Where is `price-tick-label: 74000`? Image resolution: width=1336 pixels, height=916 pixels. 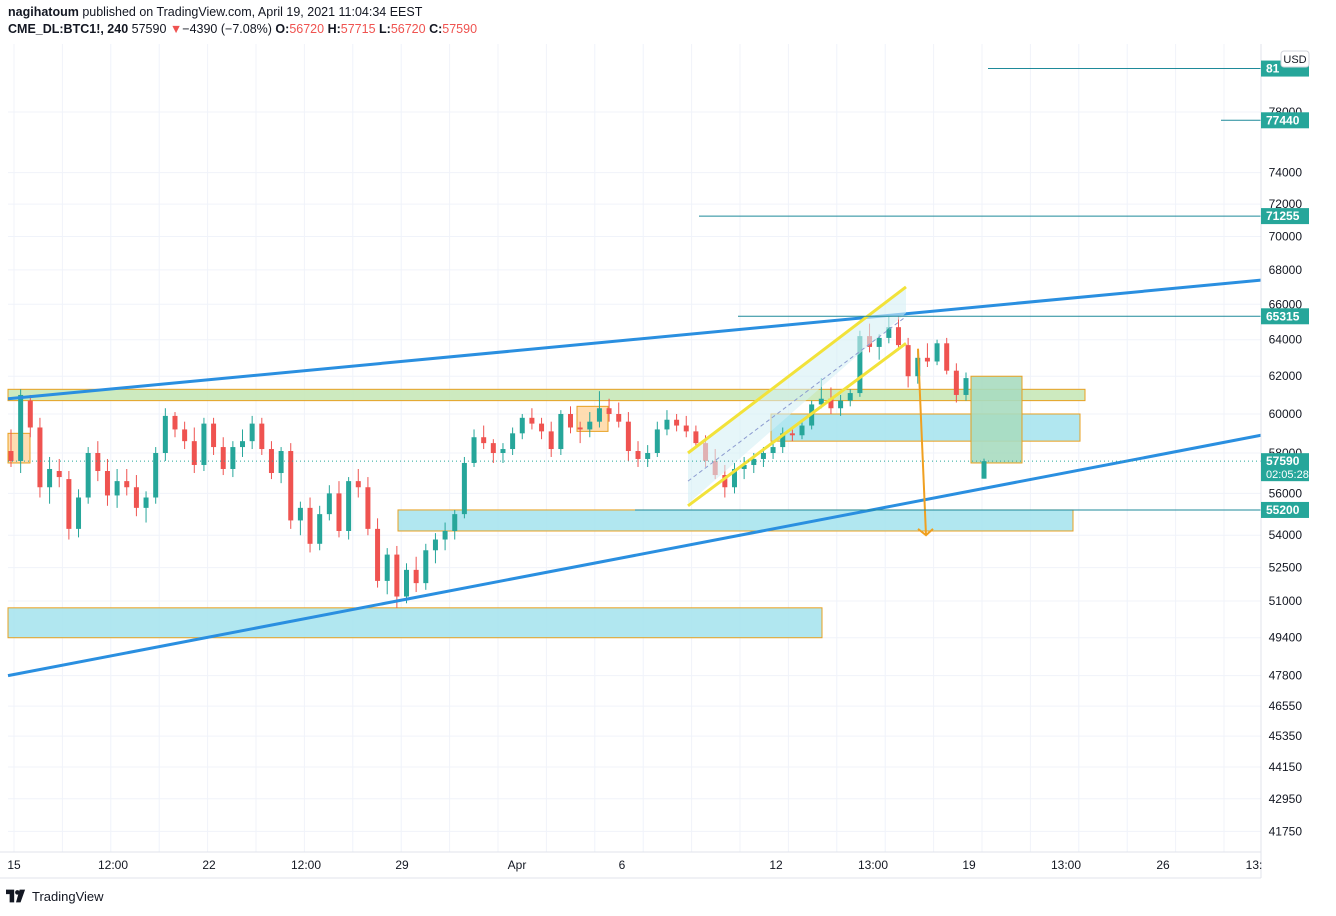
price-tick-label: 74000 is located at coordinates (1286, 173).